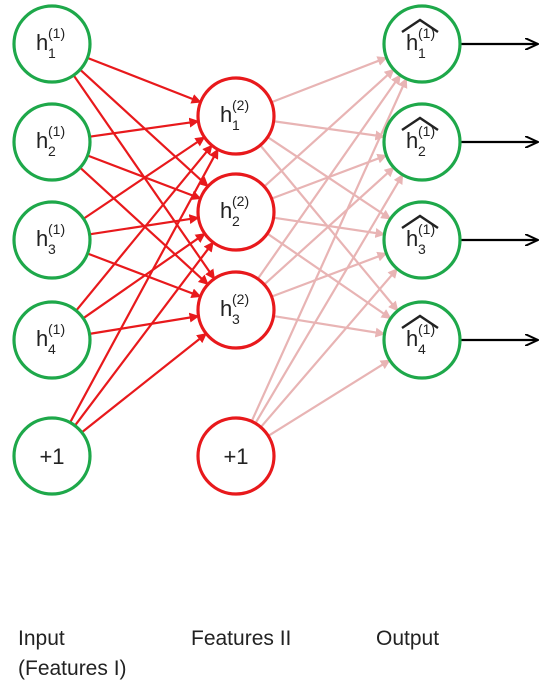 This screenshot has height=700, width=555. Describe the element at coordinates (412, 338) in the screenshot. I see `output-node-4-label-base: h` at that location.